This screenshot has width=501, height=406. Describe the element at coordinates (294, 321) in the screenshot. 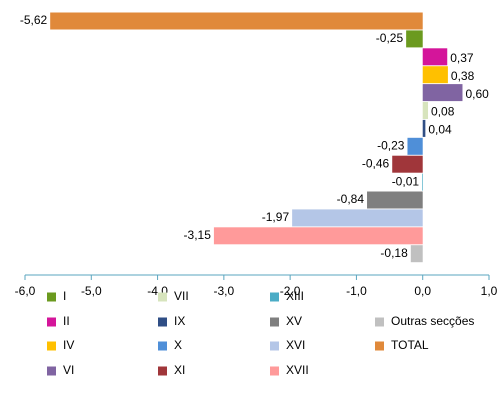

I see `legend-label: XV` at that location.